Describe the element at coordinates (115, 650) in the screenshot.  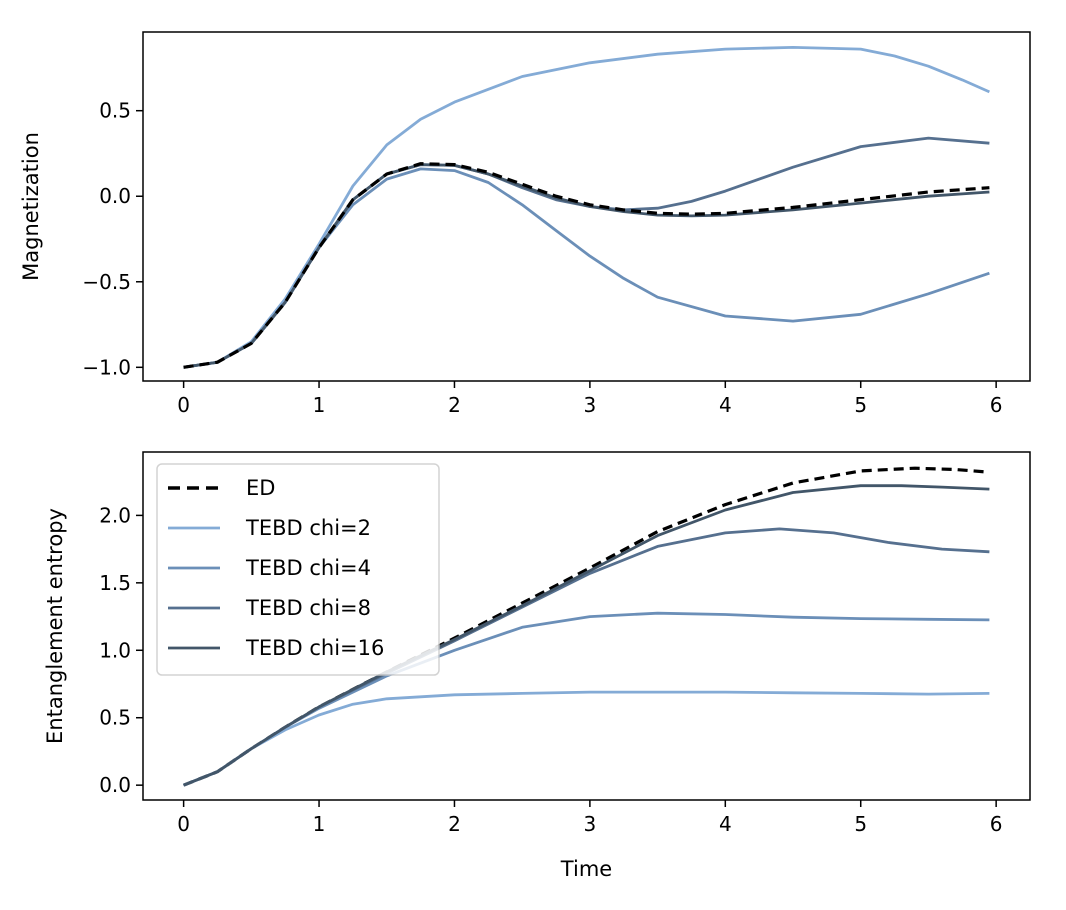
I see `y-tick-label: 1.0` at that location.